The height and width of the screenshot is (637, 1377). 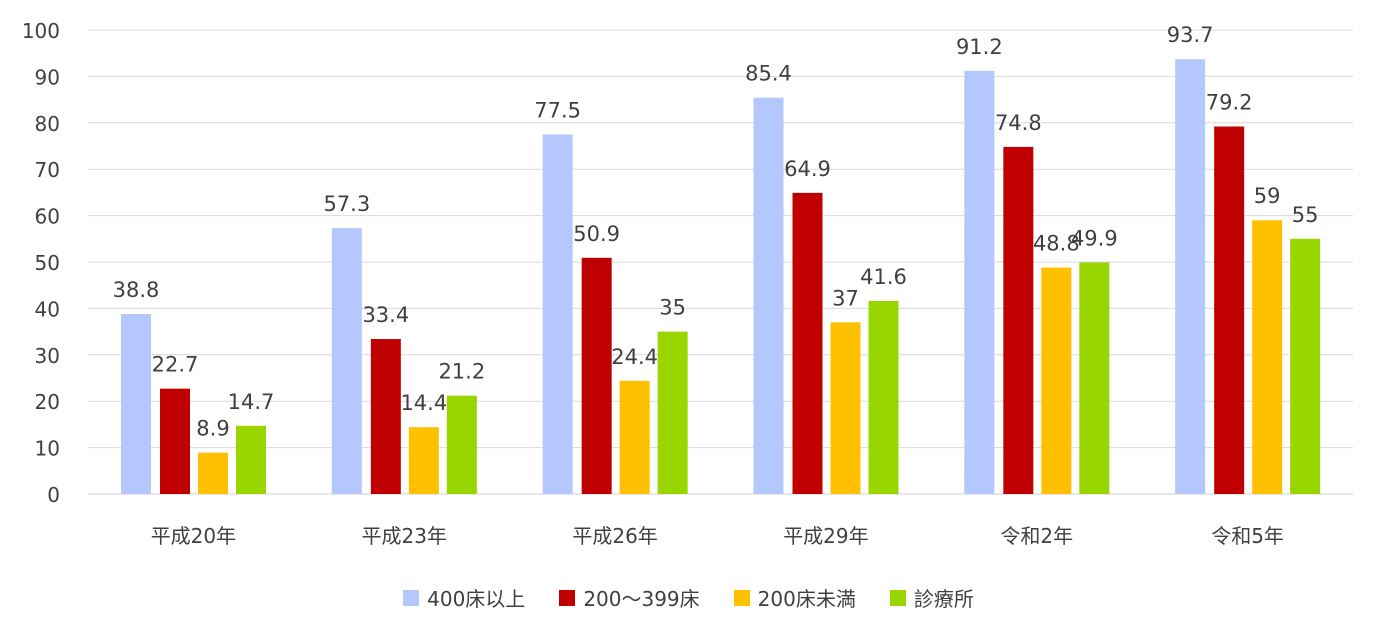 I want to click on data-label: 55, so click(x=1305, y=215).